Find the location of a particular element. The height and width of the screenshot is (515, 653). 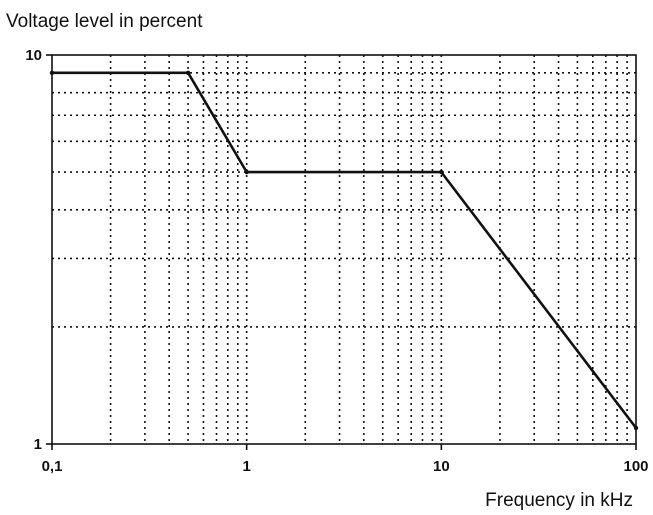

x-tick-label-2: 10 is located at coordinates (441, 466).